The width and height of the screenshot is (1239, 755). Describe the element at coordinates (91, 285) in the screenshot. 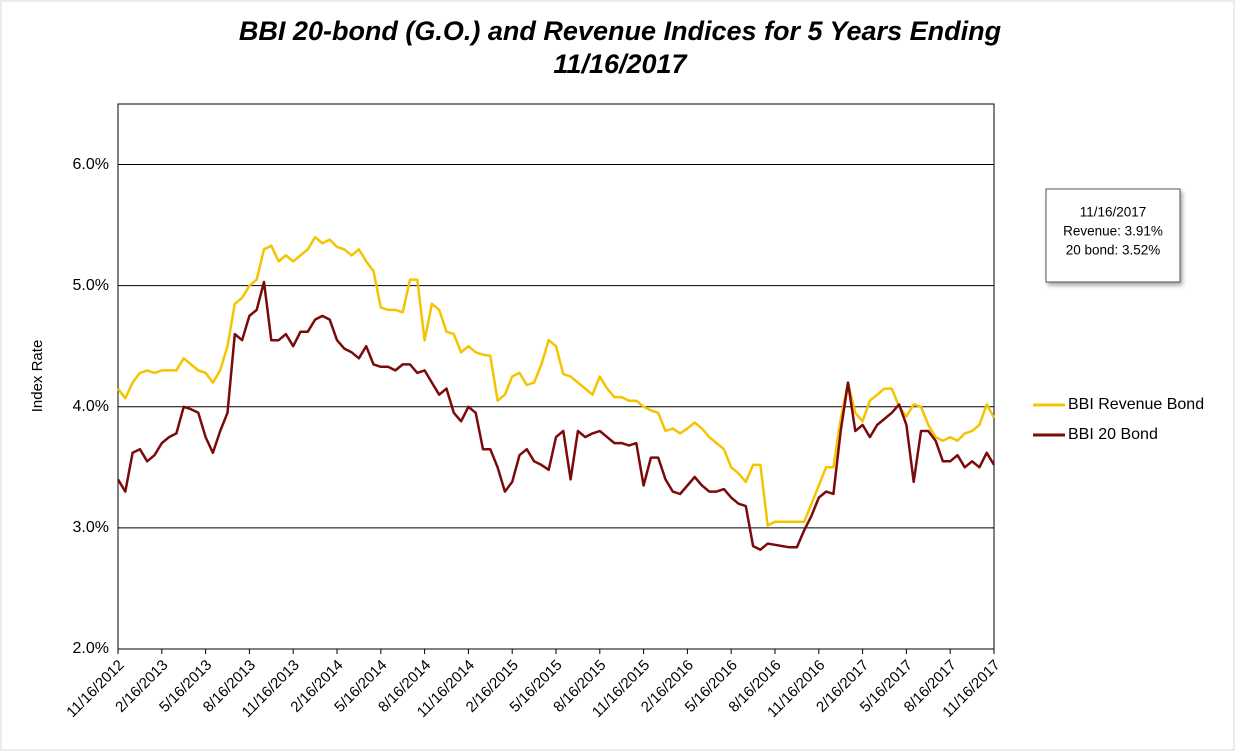

I see `y-tick-label: 5.0%` at that location.